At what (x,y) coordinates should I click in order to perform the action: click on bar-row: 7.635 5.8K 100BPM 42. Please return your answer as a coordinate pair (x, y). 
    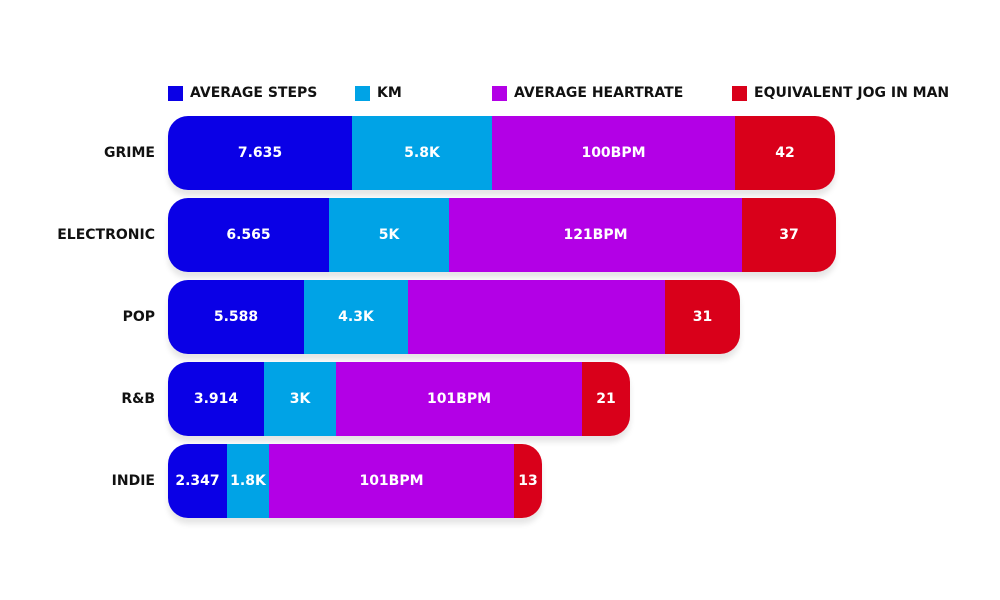
    Looking at the image, I should click on (501, 153).